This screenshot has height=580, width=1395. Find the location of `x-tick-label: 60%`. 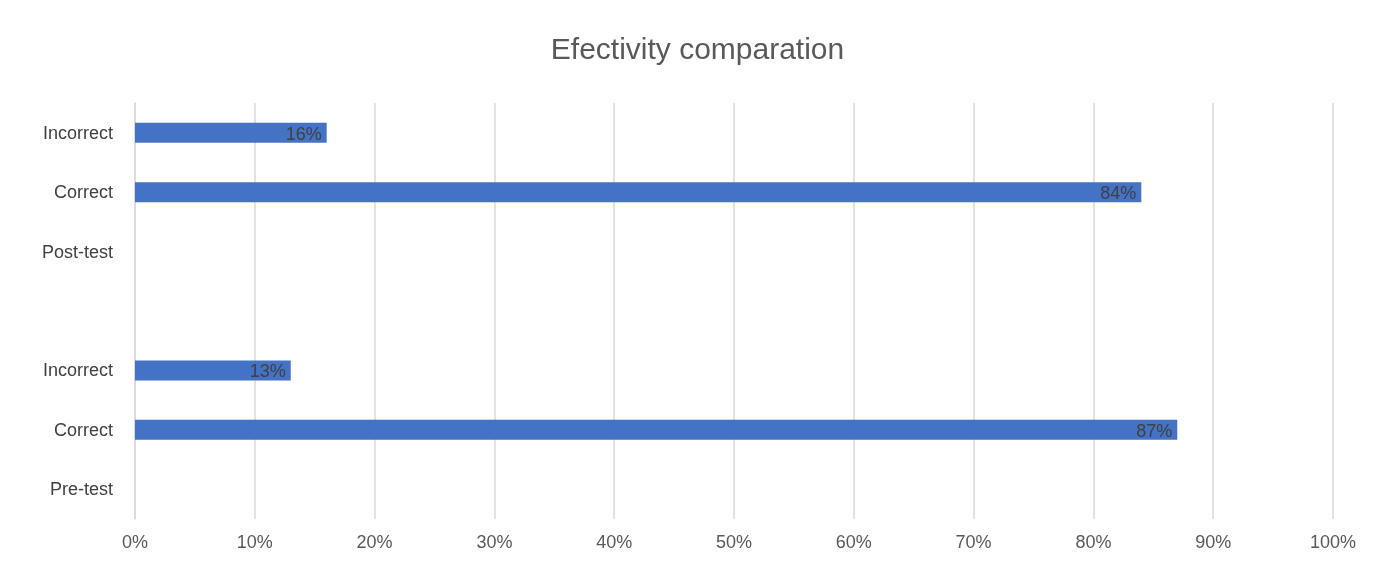

x-tick-label: 60% is located at coordinates (853, 542).